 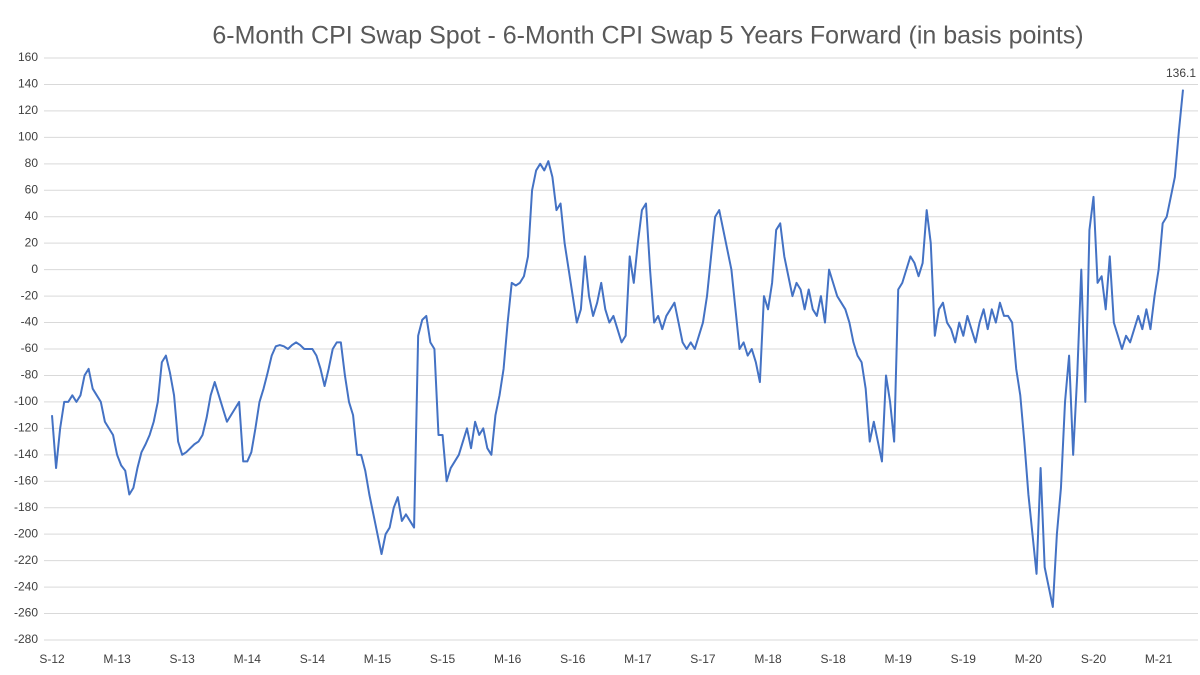 What do you see at coordinates (899, 659) in the screenshot?
I see `x-tick-label: M-19` at bounding box center [899, 659].